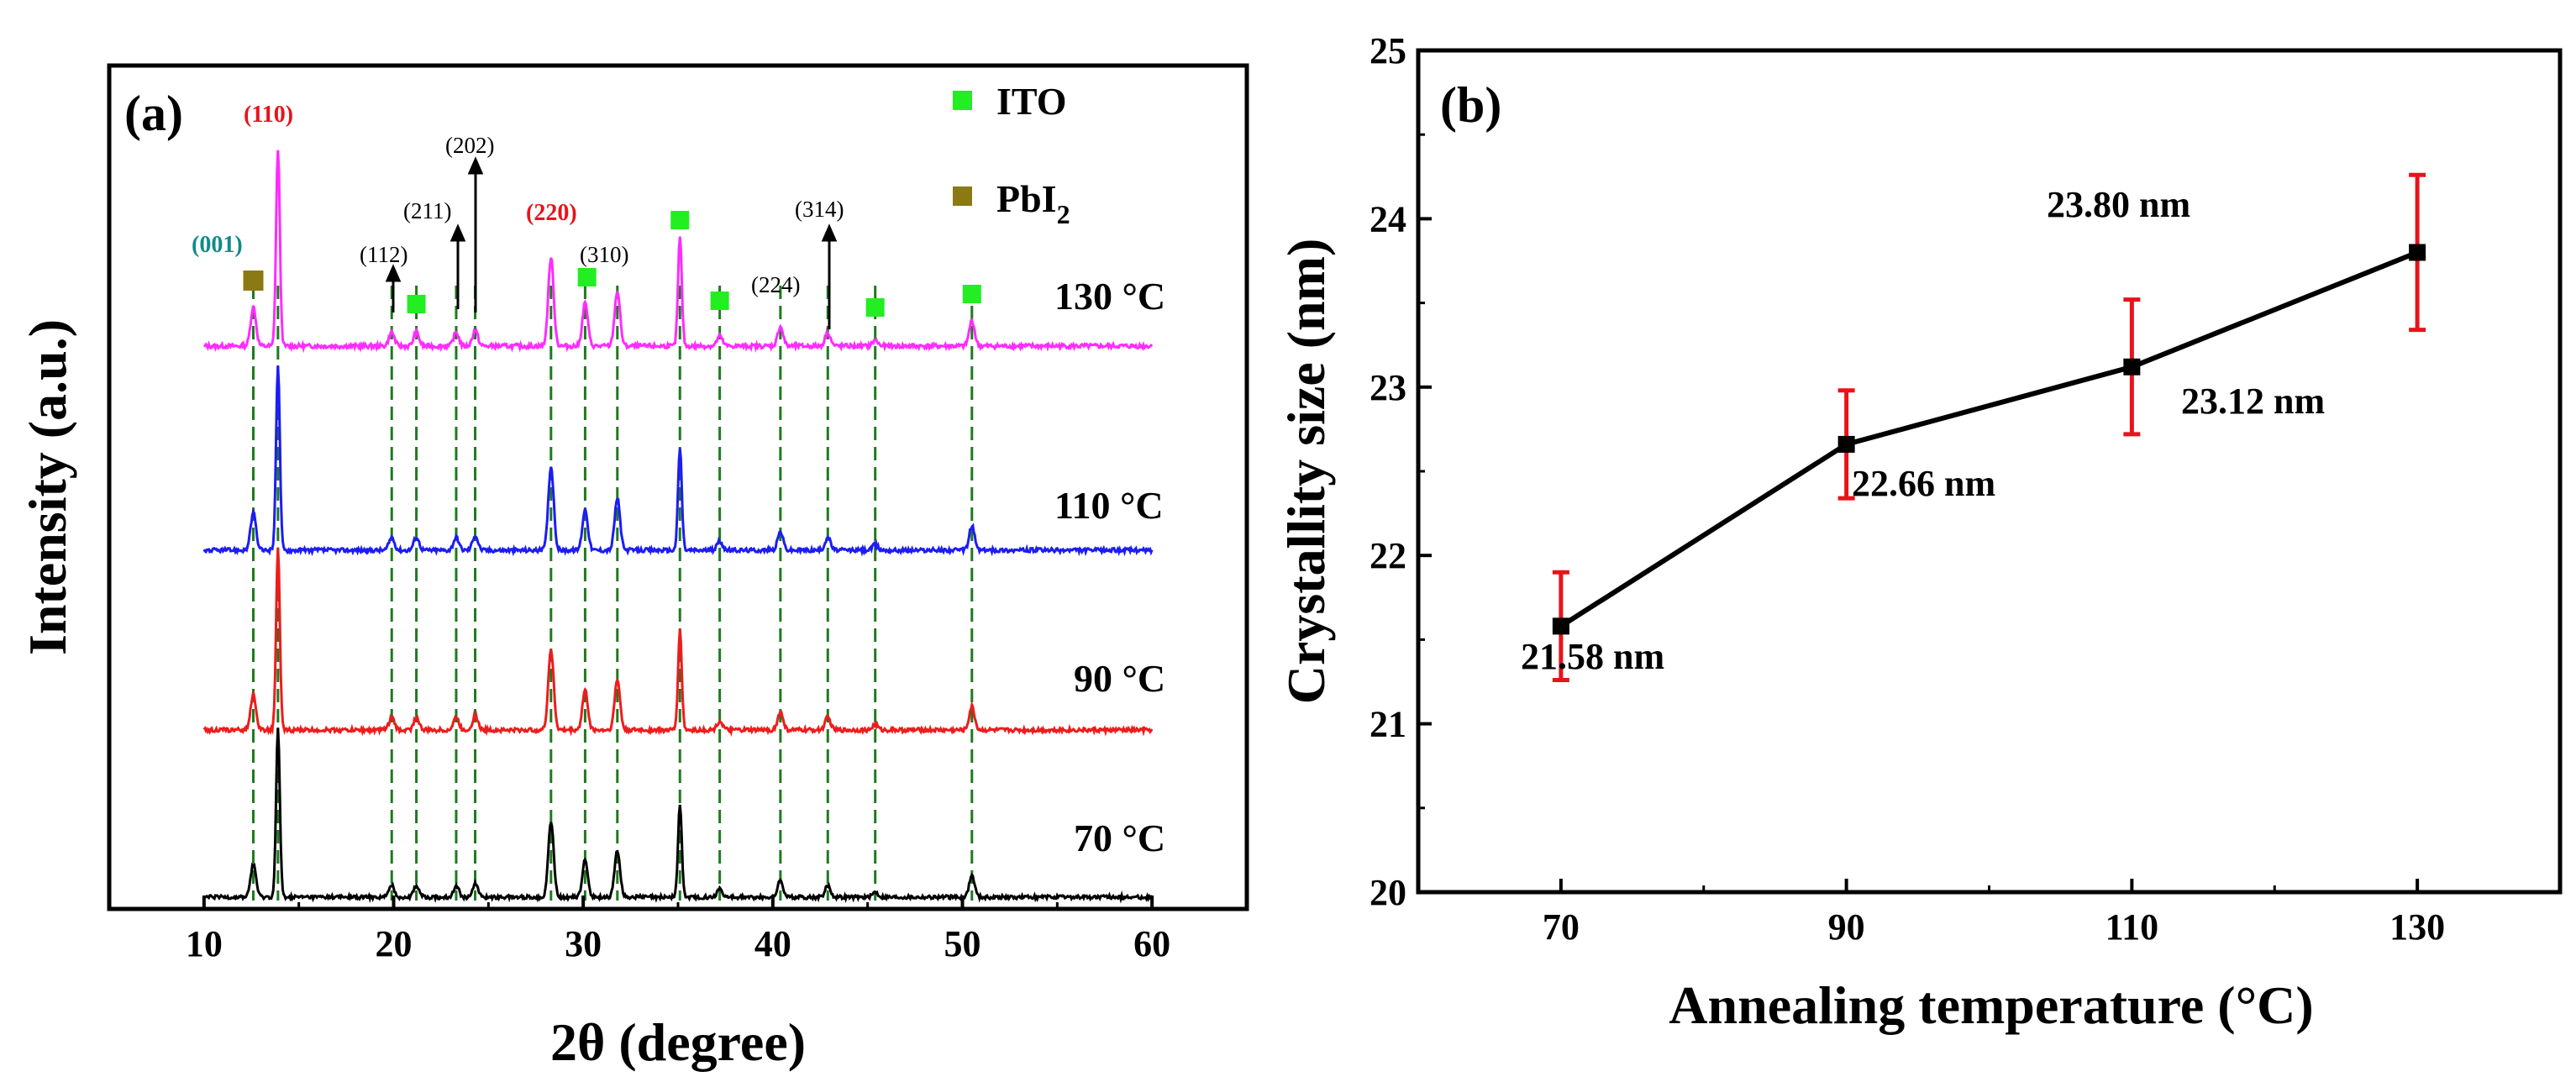 Image resolution: width=2576 pixels, height=1082 pixels. What do you see at coordinates (1592, 656) in the screenshot?
I see `point-label-70: 21.58 nm` at bounding box center [1592, 656].